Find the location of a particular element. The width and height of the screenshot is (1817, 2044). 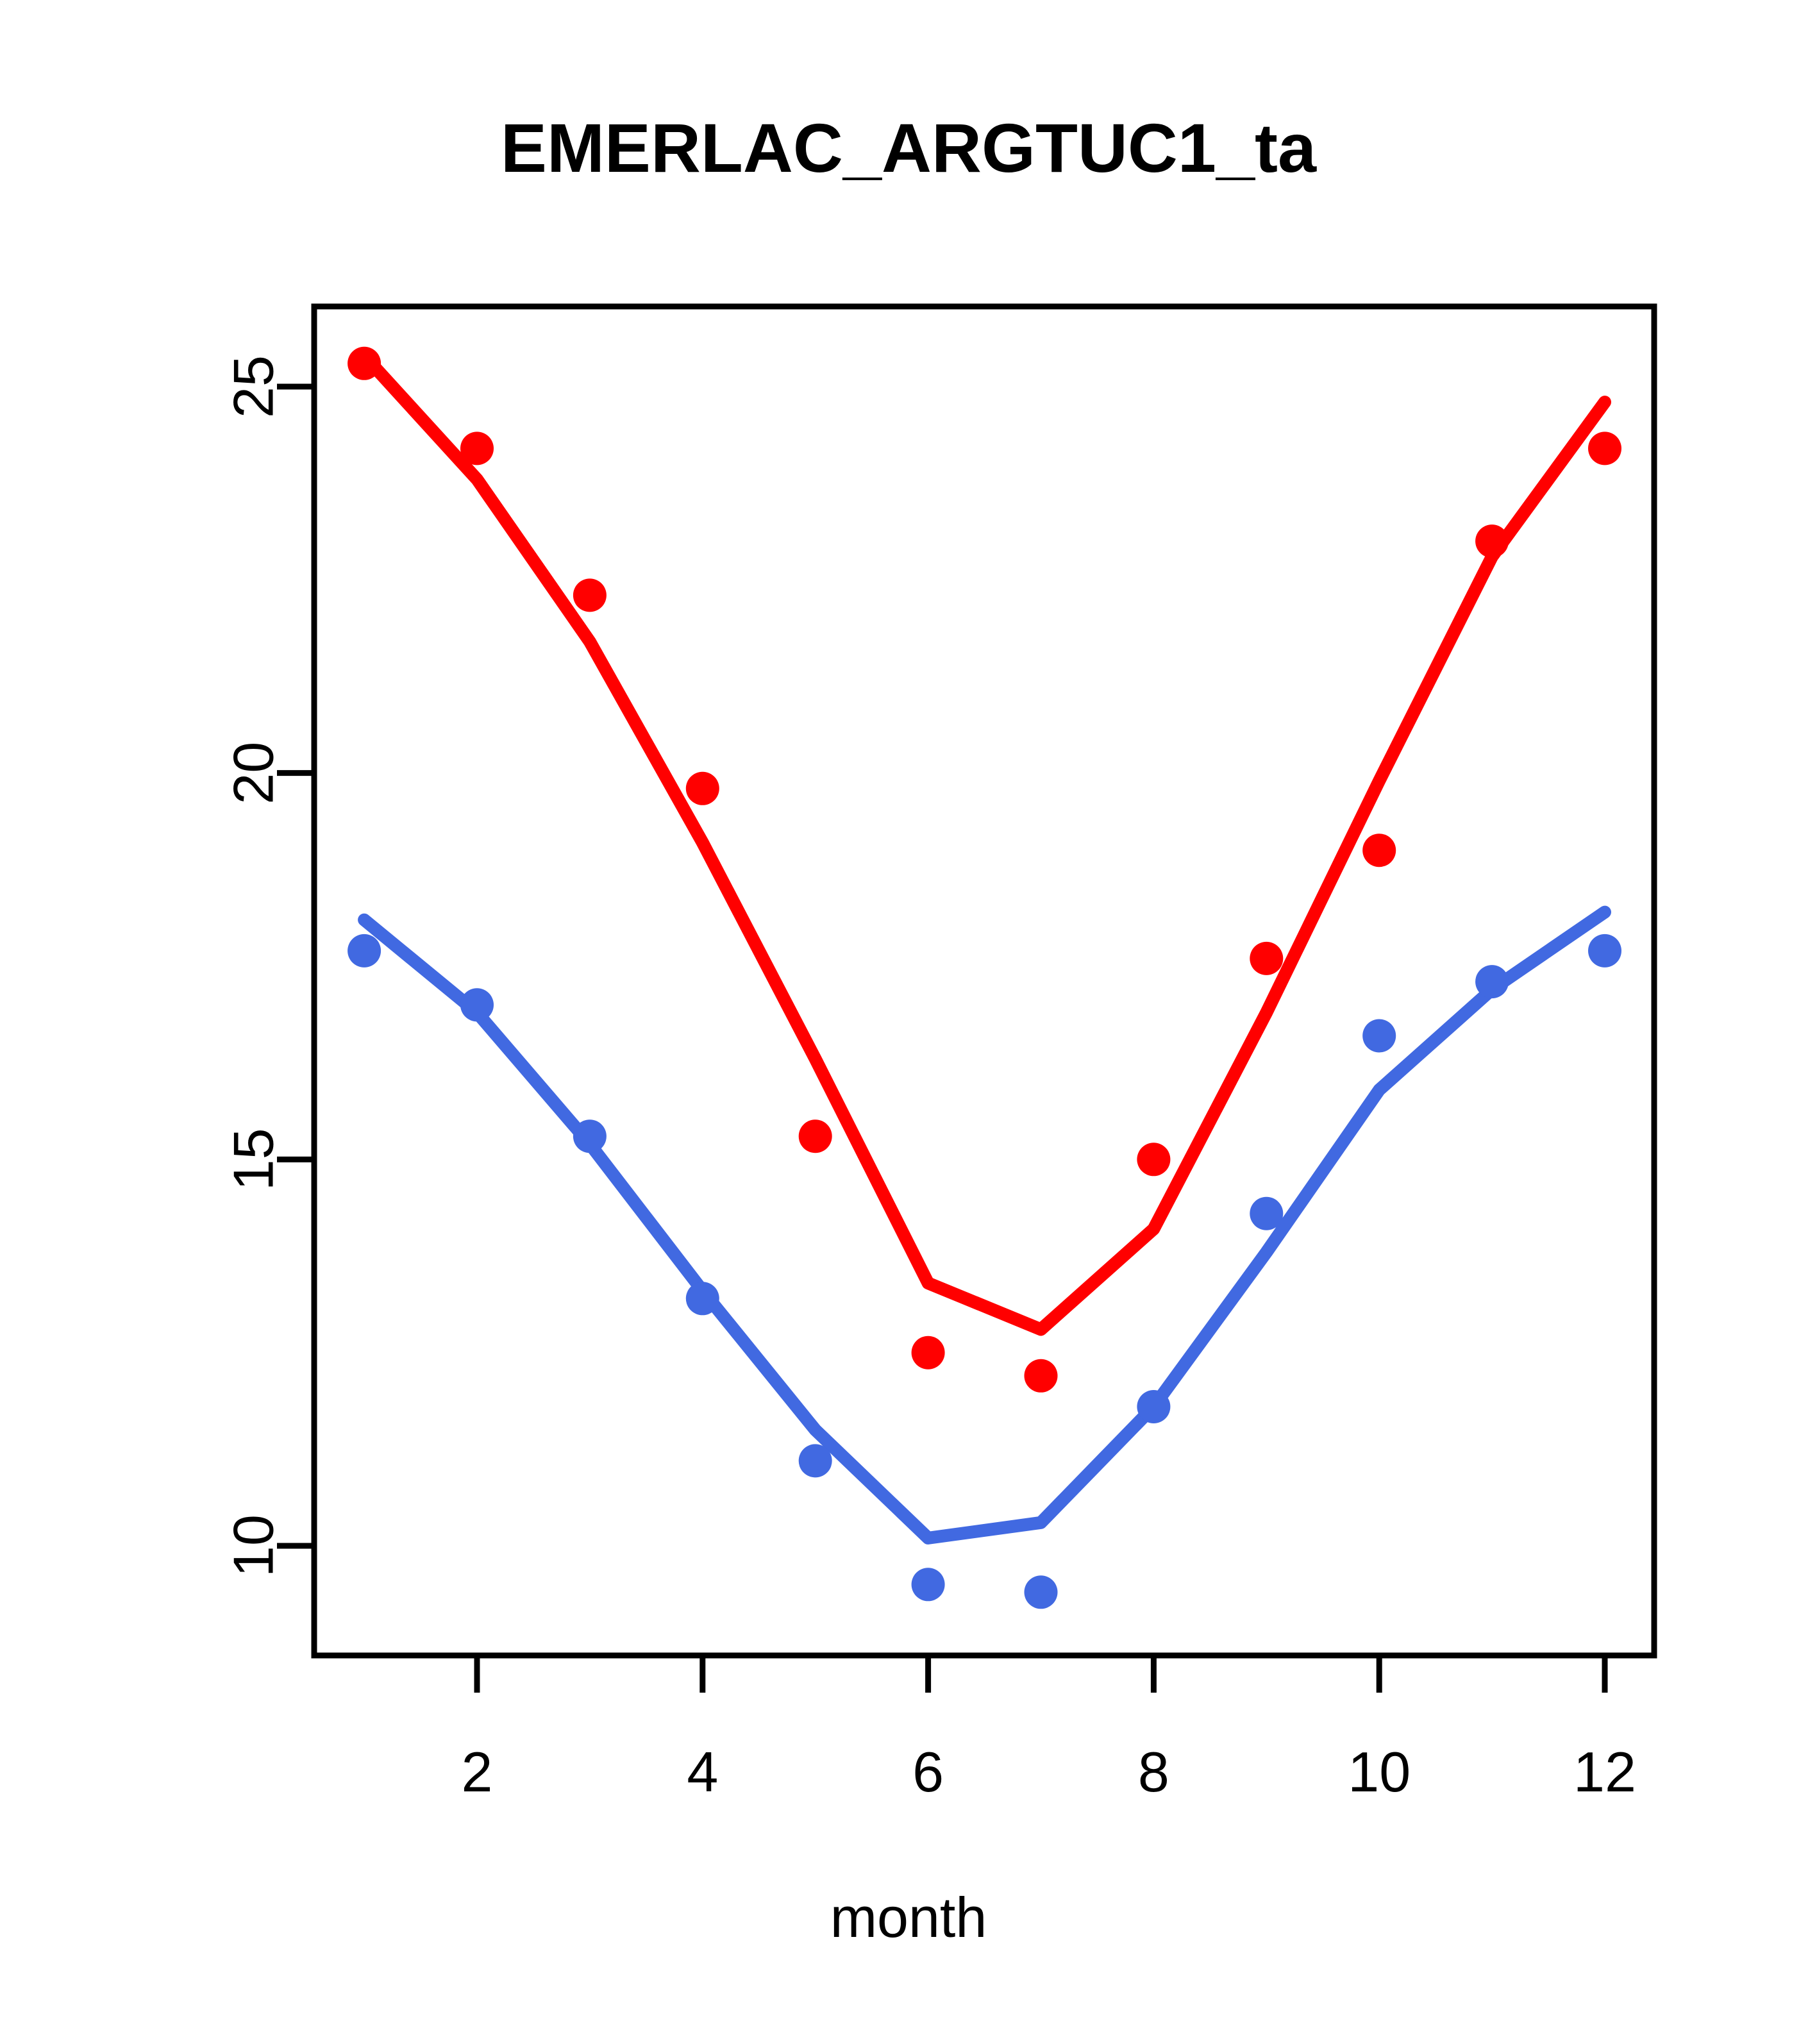

y-axis-tick-label: 20 is located at coordinates (254, 773).